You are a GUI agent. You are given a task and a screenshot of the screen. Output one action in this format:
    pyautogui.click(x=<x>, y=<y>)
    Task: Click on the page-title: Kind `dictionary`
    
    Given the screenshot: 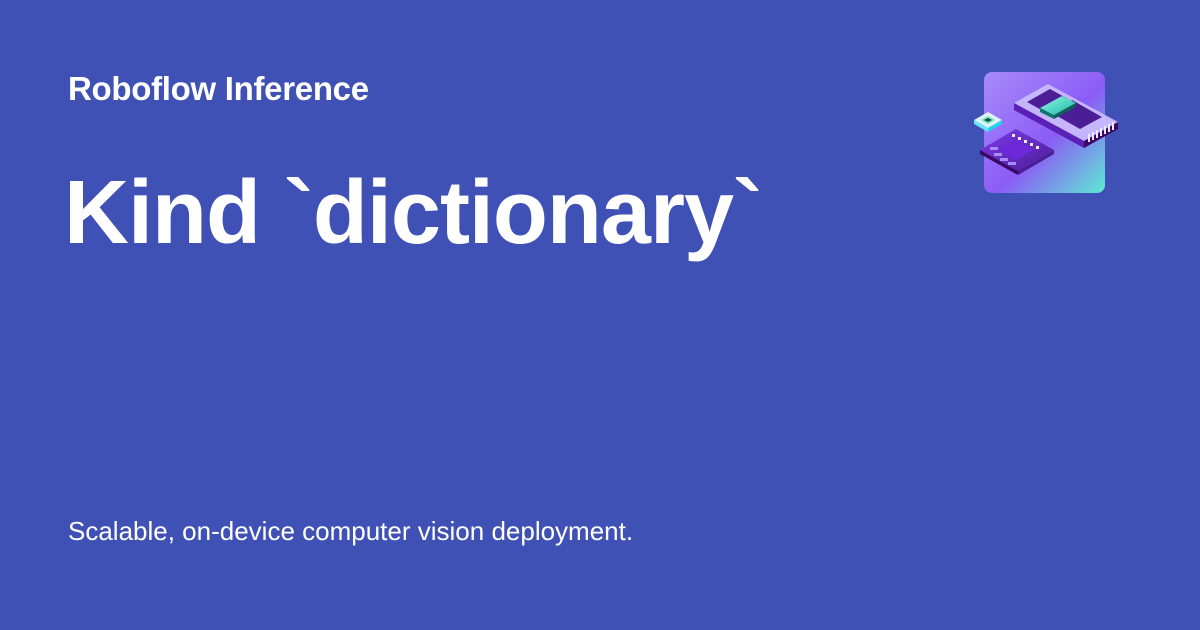 What is the action you would take?
    pyautogui.click(x=413, y=213)
    